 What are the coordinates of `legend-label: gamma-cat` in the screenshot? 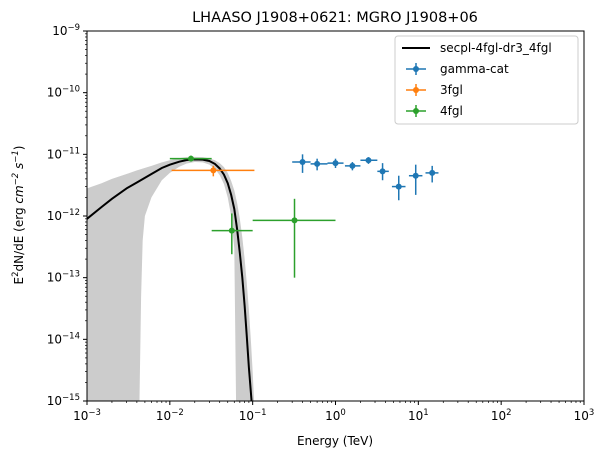 It's located at (474, 69).